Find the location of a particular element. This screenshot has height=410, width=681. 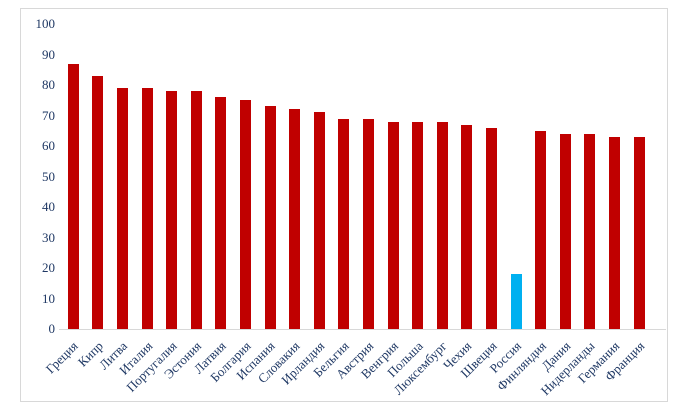

y-tick-label: 60 is located at coordinates (48, 145).